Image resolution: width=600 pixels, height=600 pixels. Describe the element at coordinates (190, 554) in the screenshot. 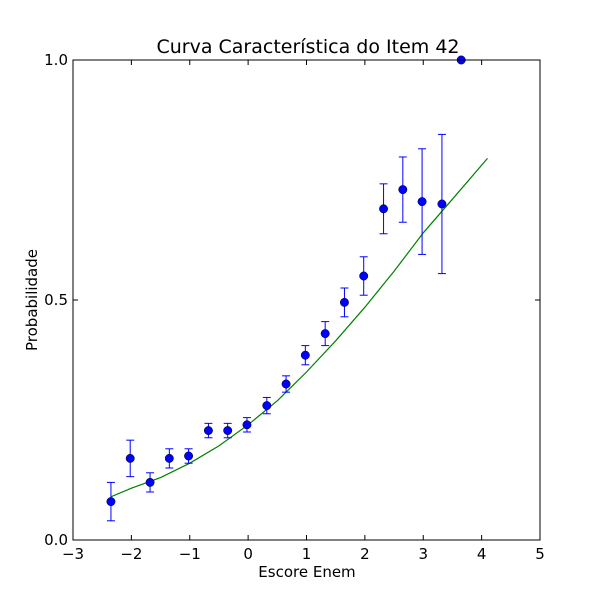

I see `x-tick-label: −1` at that location.